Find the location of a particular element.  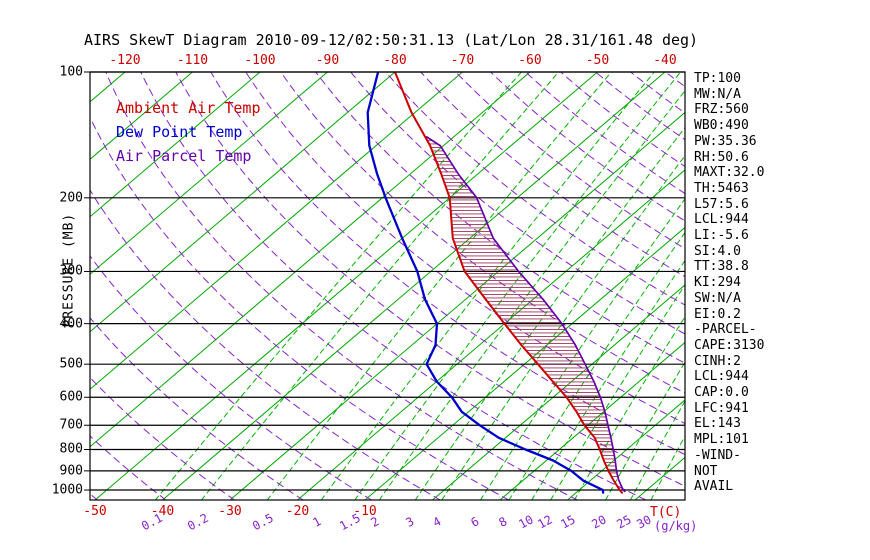

stat-line: EL:143 is located at coordinates (717, 424).